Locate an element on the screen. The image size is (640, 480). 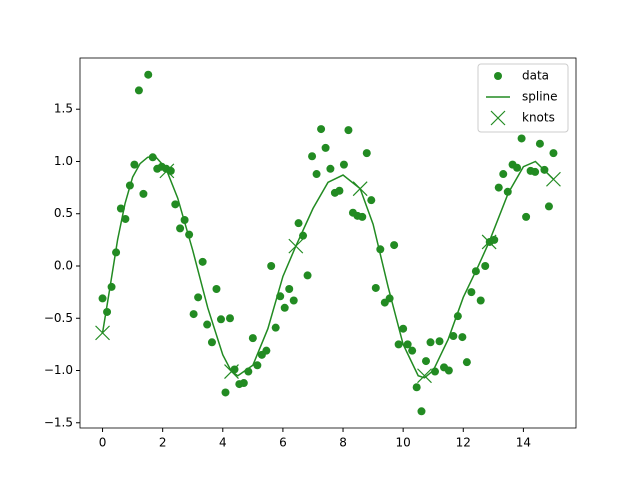
legend-label: knots is located at coordinates (538, 118).